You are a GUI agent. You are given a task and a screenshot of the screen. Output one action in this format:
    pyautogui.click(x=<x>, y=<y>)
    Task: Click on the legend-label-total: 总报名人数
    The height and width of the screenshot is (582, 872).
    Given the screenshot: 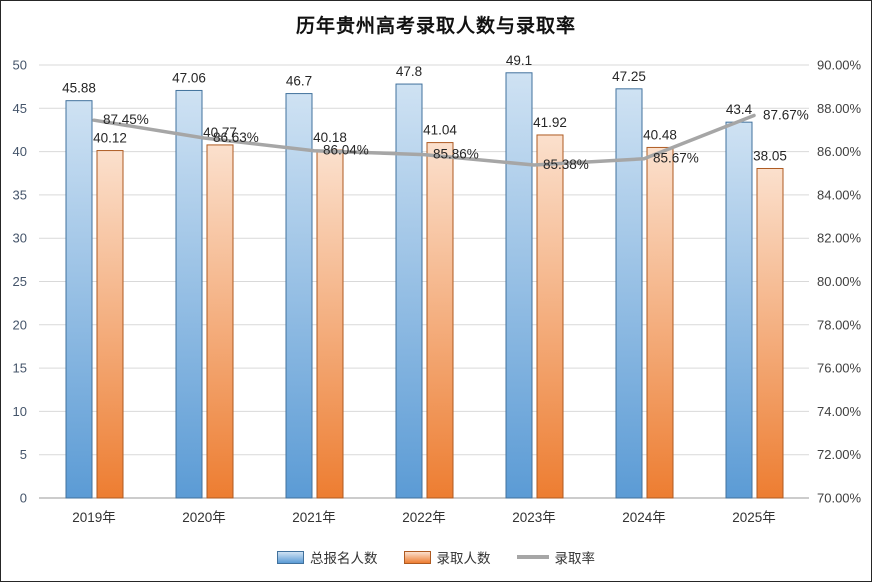 What is the action you would take?
    pyautogui.click(x=344, y=558)
    